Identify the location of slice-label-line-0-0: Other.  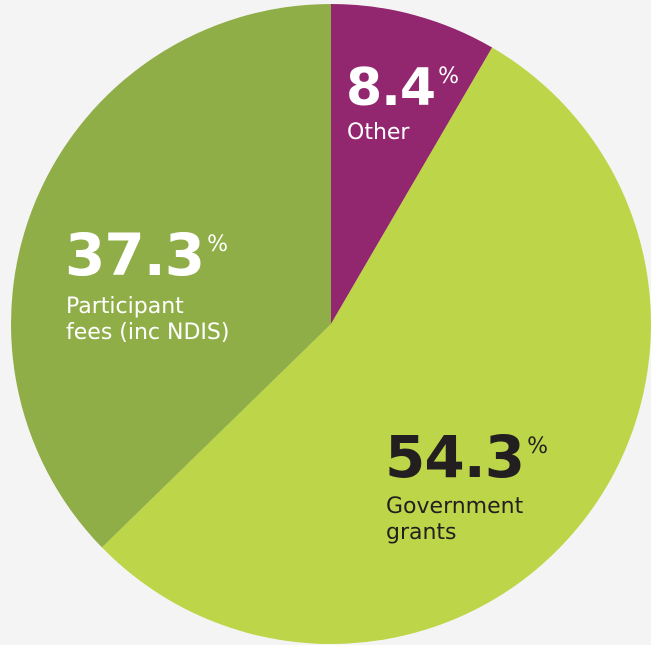
(378, 132).